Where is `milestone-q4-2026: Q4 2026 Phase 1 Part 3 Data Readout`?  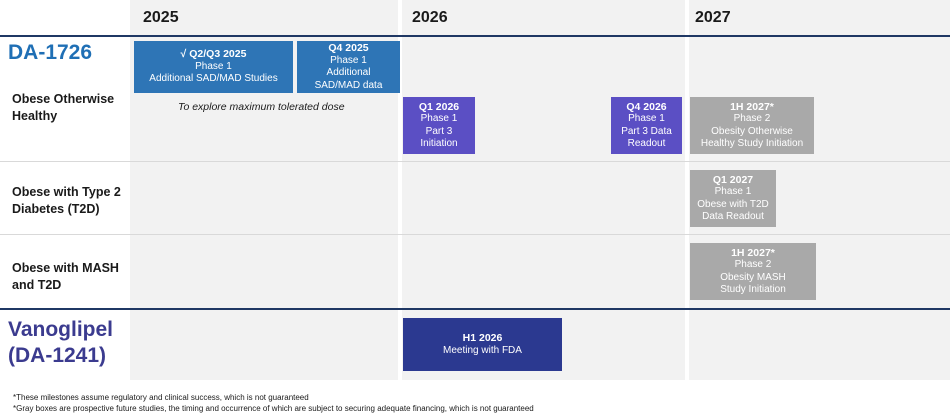
milestone-q4-2026: Q4 2026 Phase 1 Part 3 Data Readout is located at coordinates (646, 125).